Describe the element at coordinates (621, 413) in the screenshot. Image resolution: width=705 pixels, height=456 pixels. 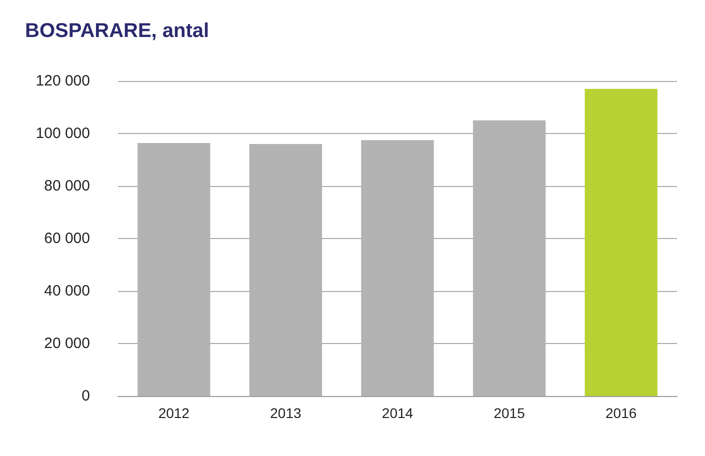
I see `x-tick-label: 2016` at that location.